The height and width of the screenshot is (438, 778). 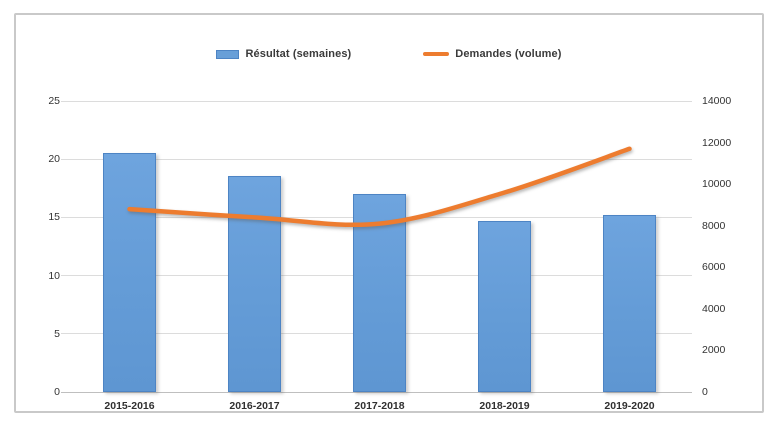 I want to click on right-axis-tick-8000: 8000, so click(x=714, y=225).